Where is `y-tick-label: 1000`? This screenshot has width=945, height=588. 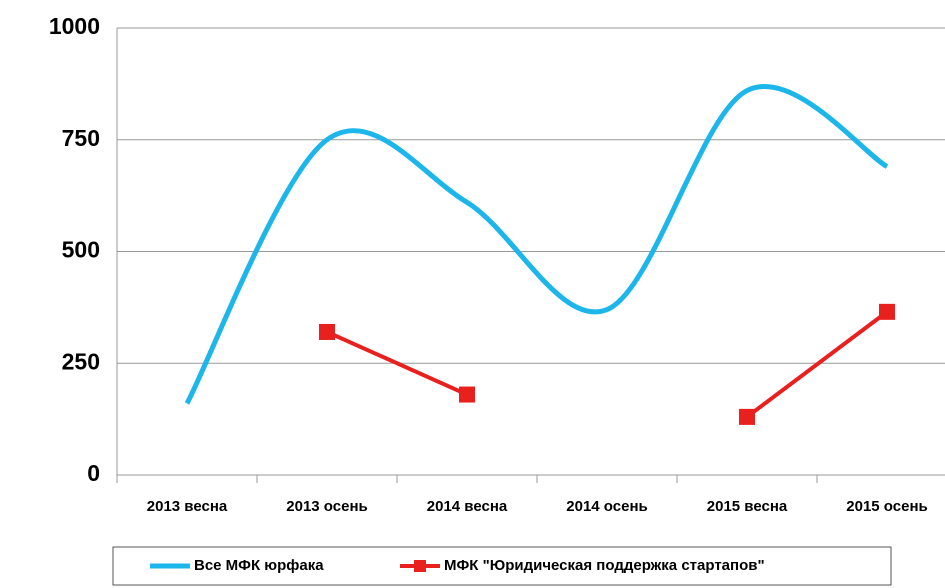 y-tick-label: 1000 is located at coordinates (74, 26).